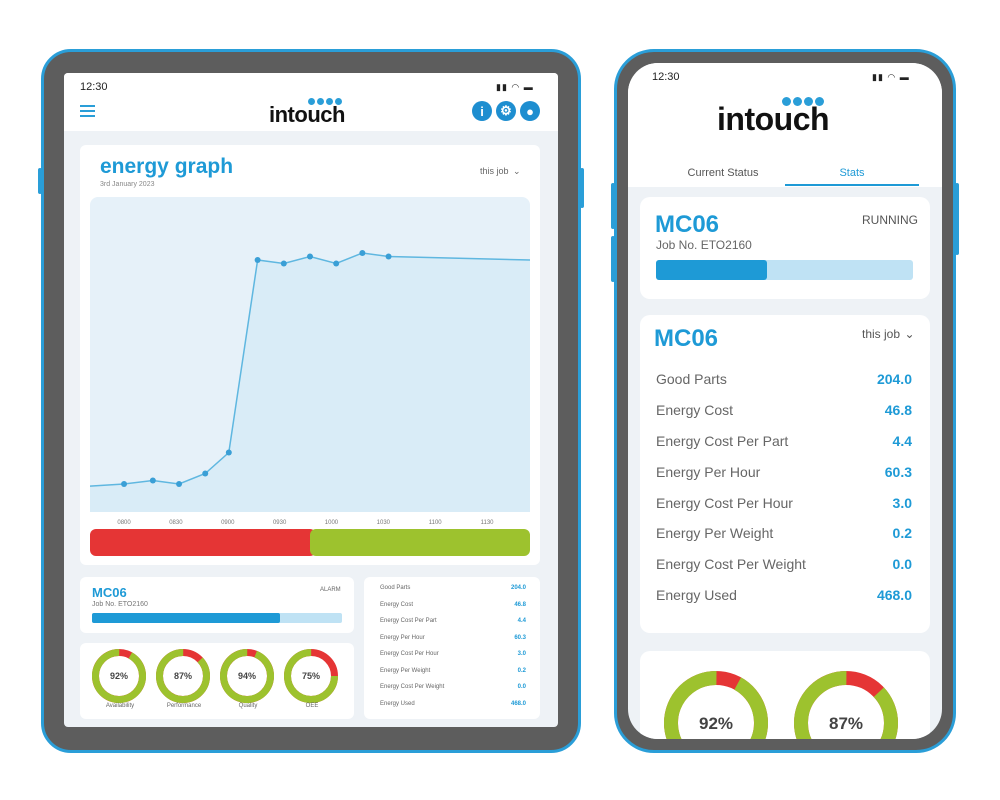 The image size is (1000, 800). I want to click on phone-status-time: 12:30, so click(666, 77).